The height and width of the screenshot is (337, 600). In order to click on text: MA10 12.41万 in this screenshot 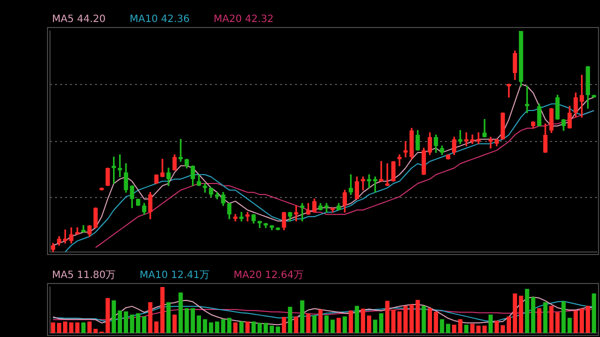, I will do `click(175, 275)`.